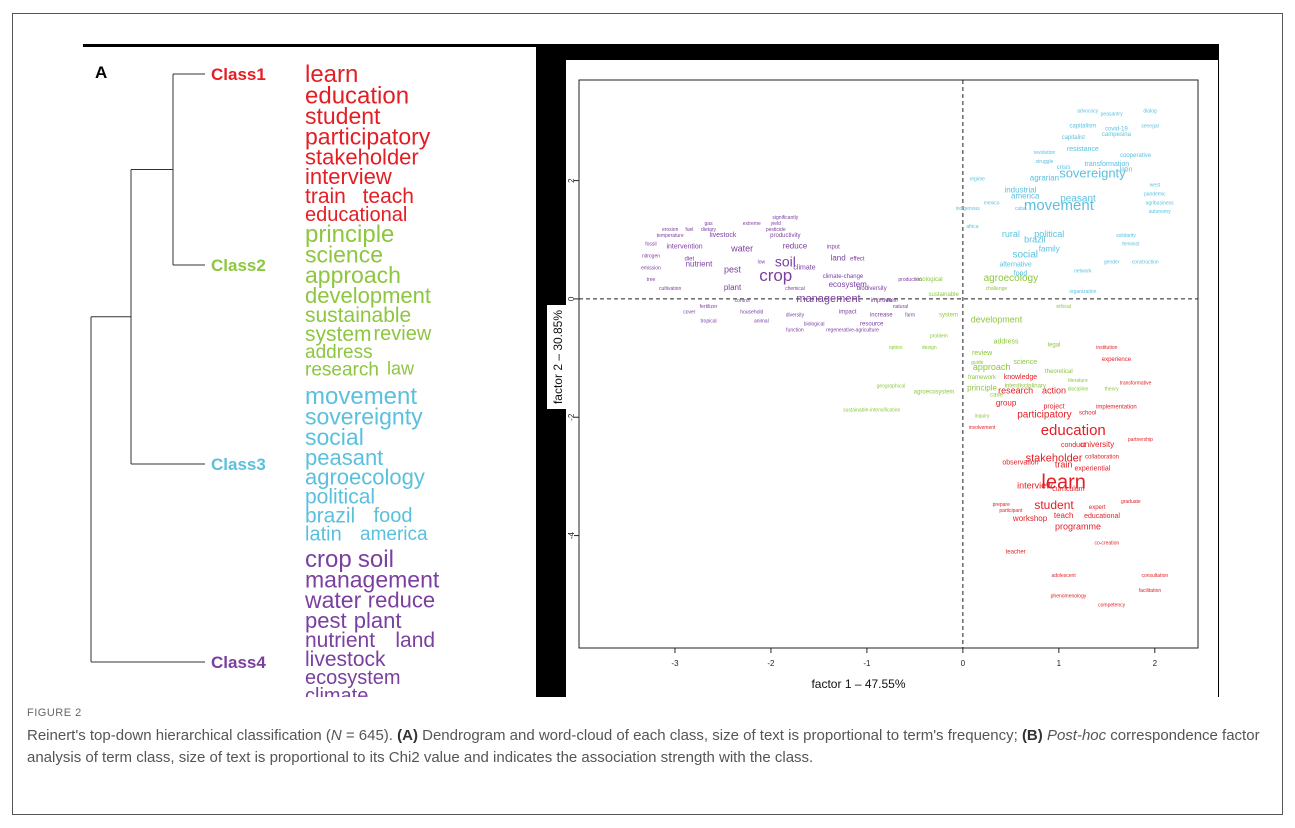 This screenshot has width=1295, height=828. What do you see at coordinates (393, 516) in the screenshot?
I see `wordcloud-term: food` at bounding box center [393, 516].